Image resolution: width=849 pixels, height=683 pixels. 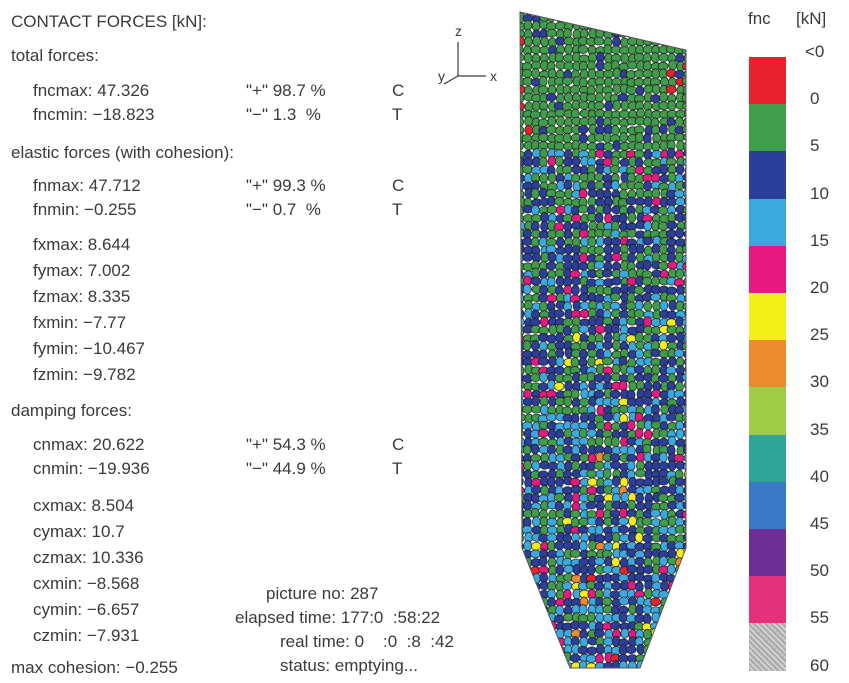 I want to click on legend-swatch, so click(x=767, y=269).